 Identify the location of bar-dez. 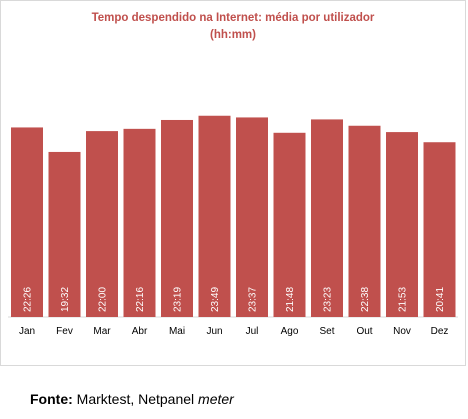
(439, 229).